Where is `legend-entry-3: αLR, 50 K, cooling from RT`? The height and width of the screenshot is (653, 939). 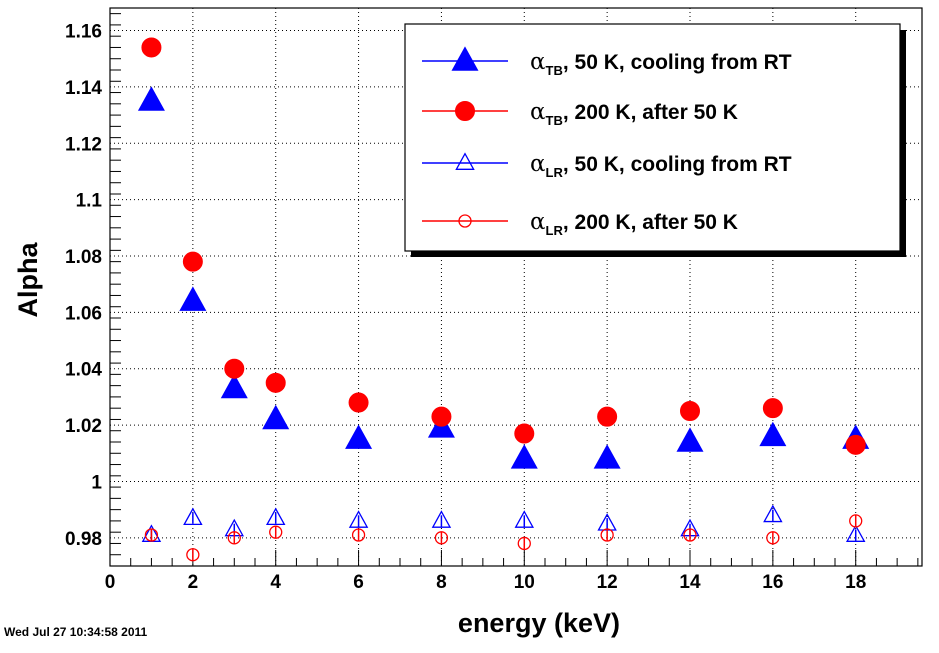
legend-entry-3: αLR, 50 K, cooling from RT is located at coordinates (607, 165).